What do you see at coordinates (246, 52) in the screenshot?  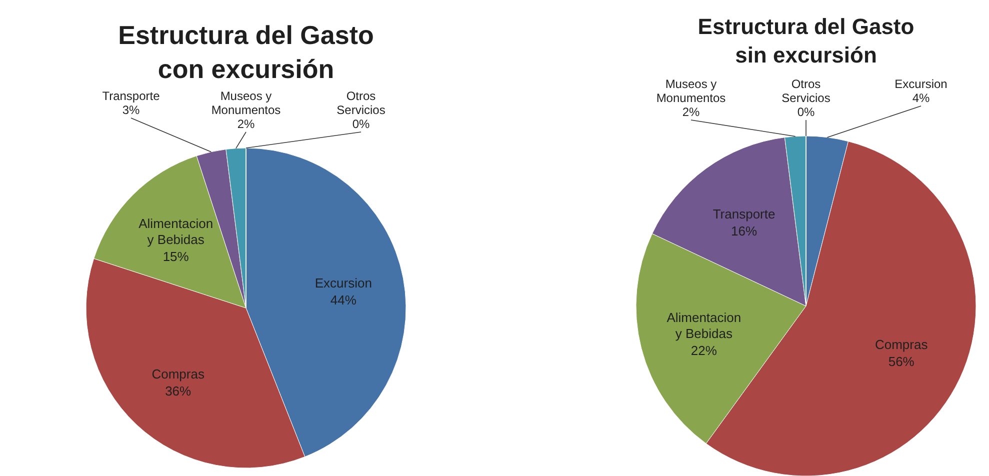 I see `chart-title: Estructura del Gasto con excursión` at bounding box center [246, 52].